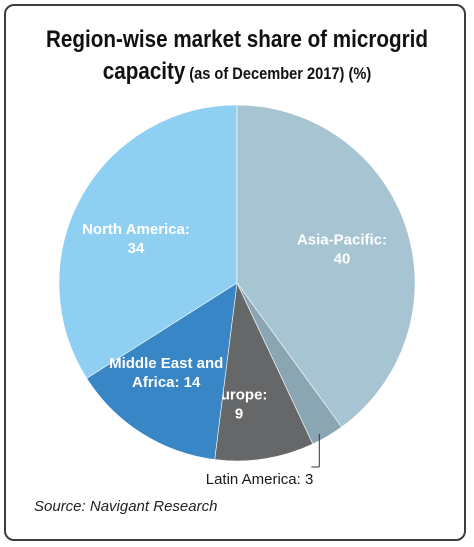 Image resolution: width=474 pixels, height=547 pixels. I want to click on chart-title-line: Region-wise market share of microgrid, so click(237, 39).